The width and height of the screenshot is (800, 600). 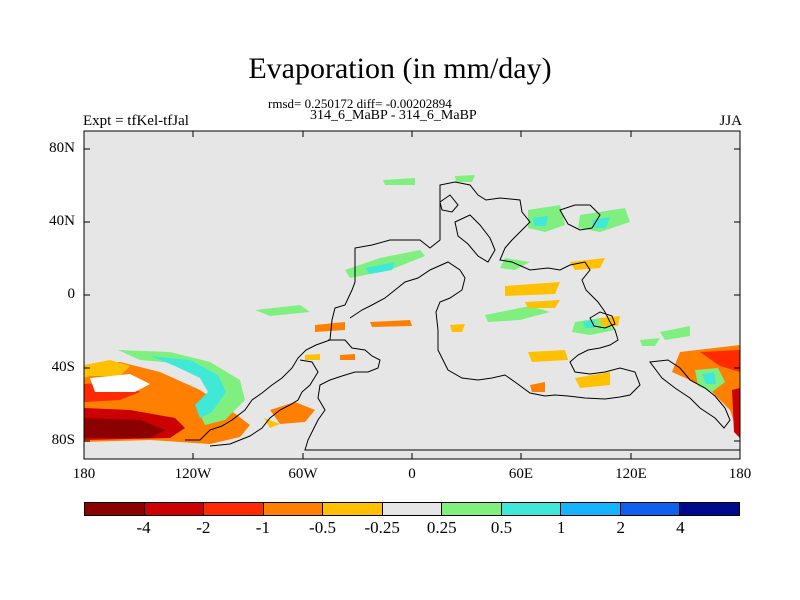 What do you see at coordinates (631, 474) in the screenshot?
I see `lon-label-120e: 120E` at bounding box center [631, 474].